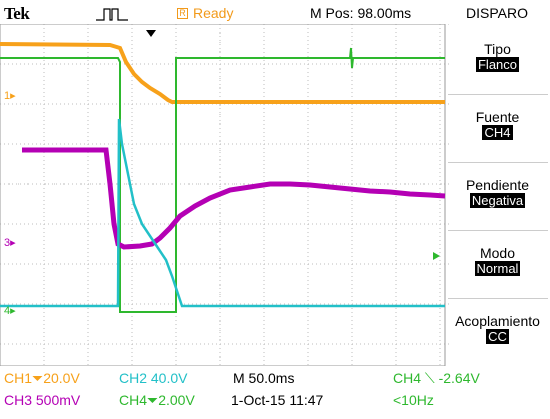  I want to click on menu-item-acoplamiento: Acoplamiento CC, so click(497, 330).